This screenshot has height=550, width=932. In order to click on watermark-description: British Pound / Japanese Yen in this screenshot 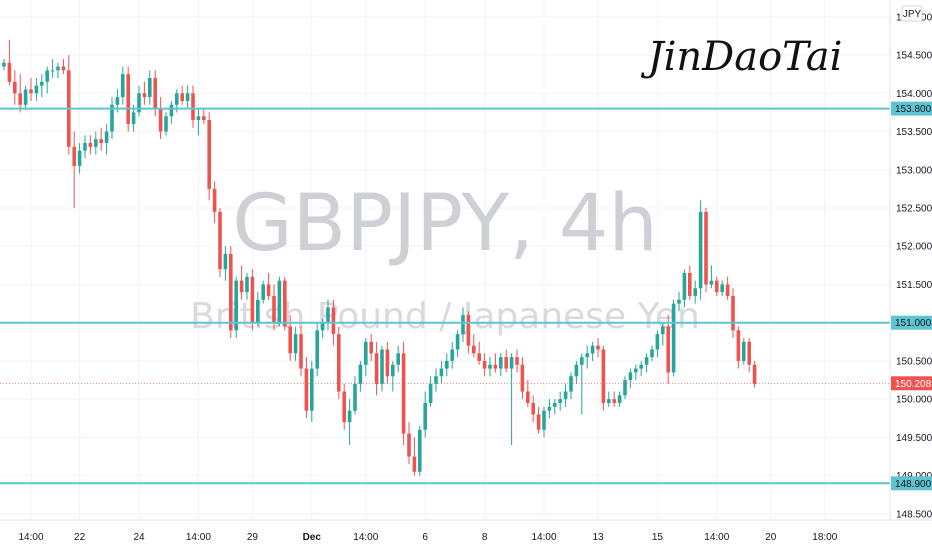, I will do `click(445, 316)`.